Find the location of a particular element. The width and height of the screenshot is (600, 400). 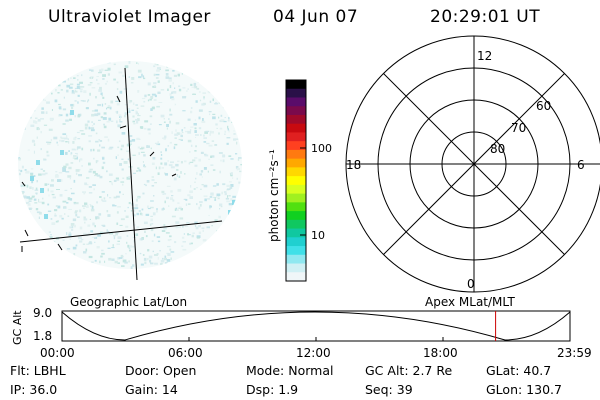

polar-ring-label: 80 is located at coordinates (497, 149).